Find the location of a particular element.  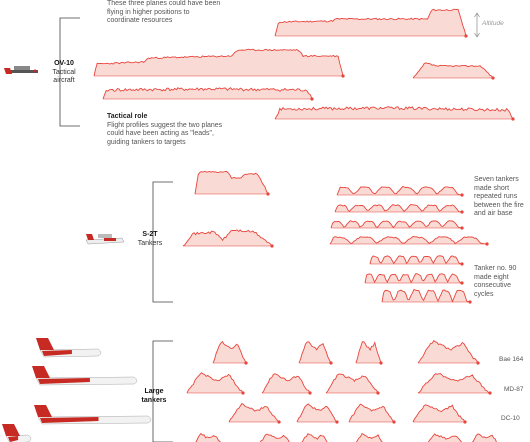

group-label-s2t: S-2T Tankers is located at coordinates (150, 239).